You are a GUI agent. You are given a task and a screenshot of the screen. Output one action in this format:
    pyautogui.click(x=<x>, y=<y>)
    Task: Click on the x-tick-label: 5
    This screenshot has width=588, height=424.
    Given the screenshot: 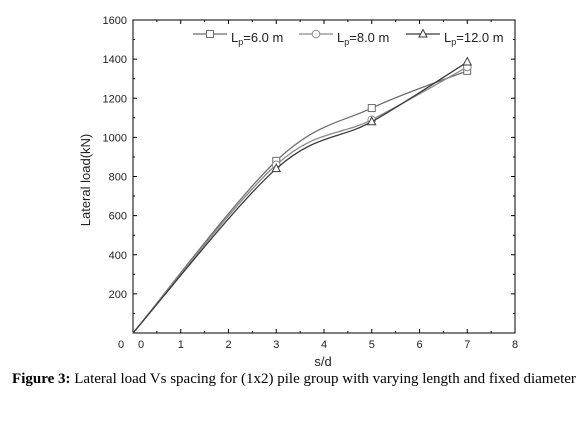 What is the action you would take?
    pyautogui.click(x=372, y=345)
    